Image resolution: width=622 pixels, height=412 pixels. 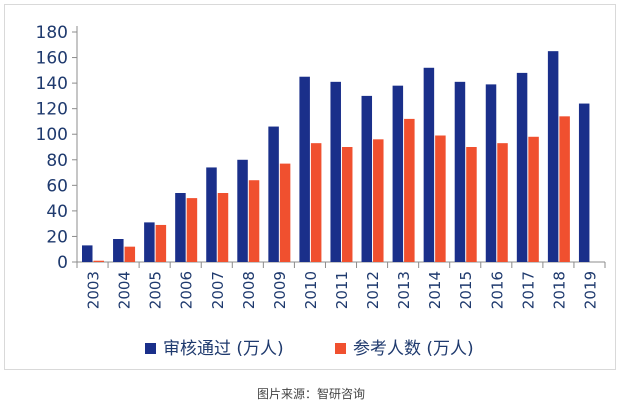 What do you see at coordinates (533, 199) in the screenshot?
I see `bar-series2-2017` at bounding box center [533, 199].